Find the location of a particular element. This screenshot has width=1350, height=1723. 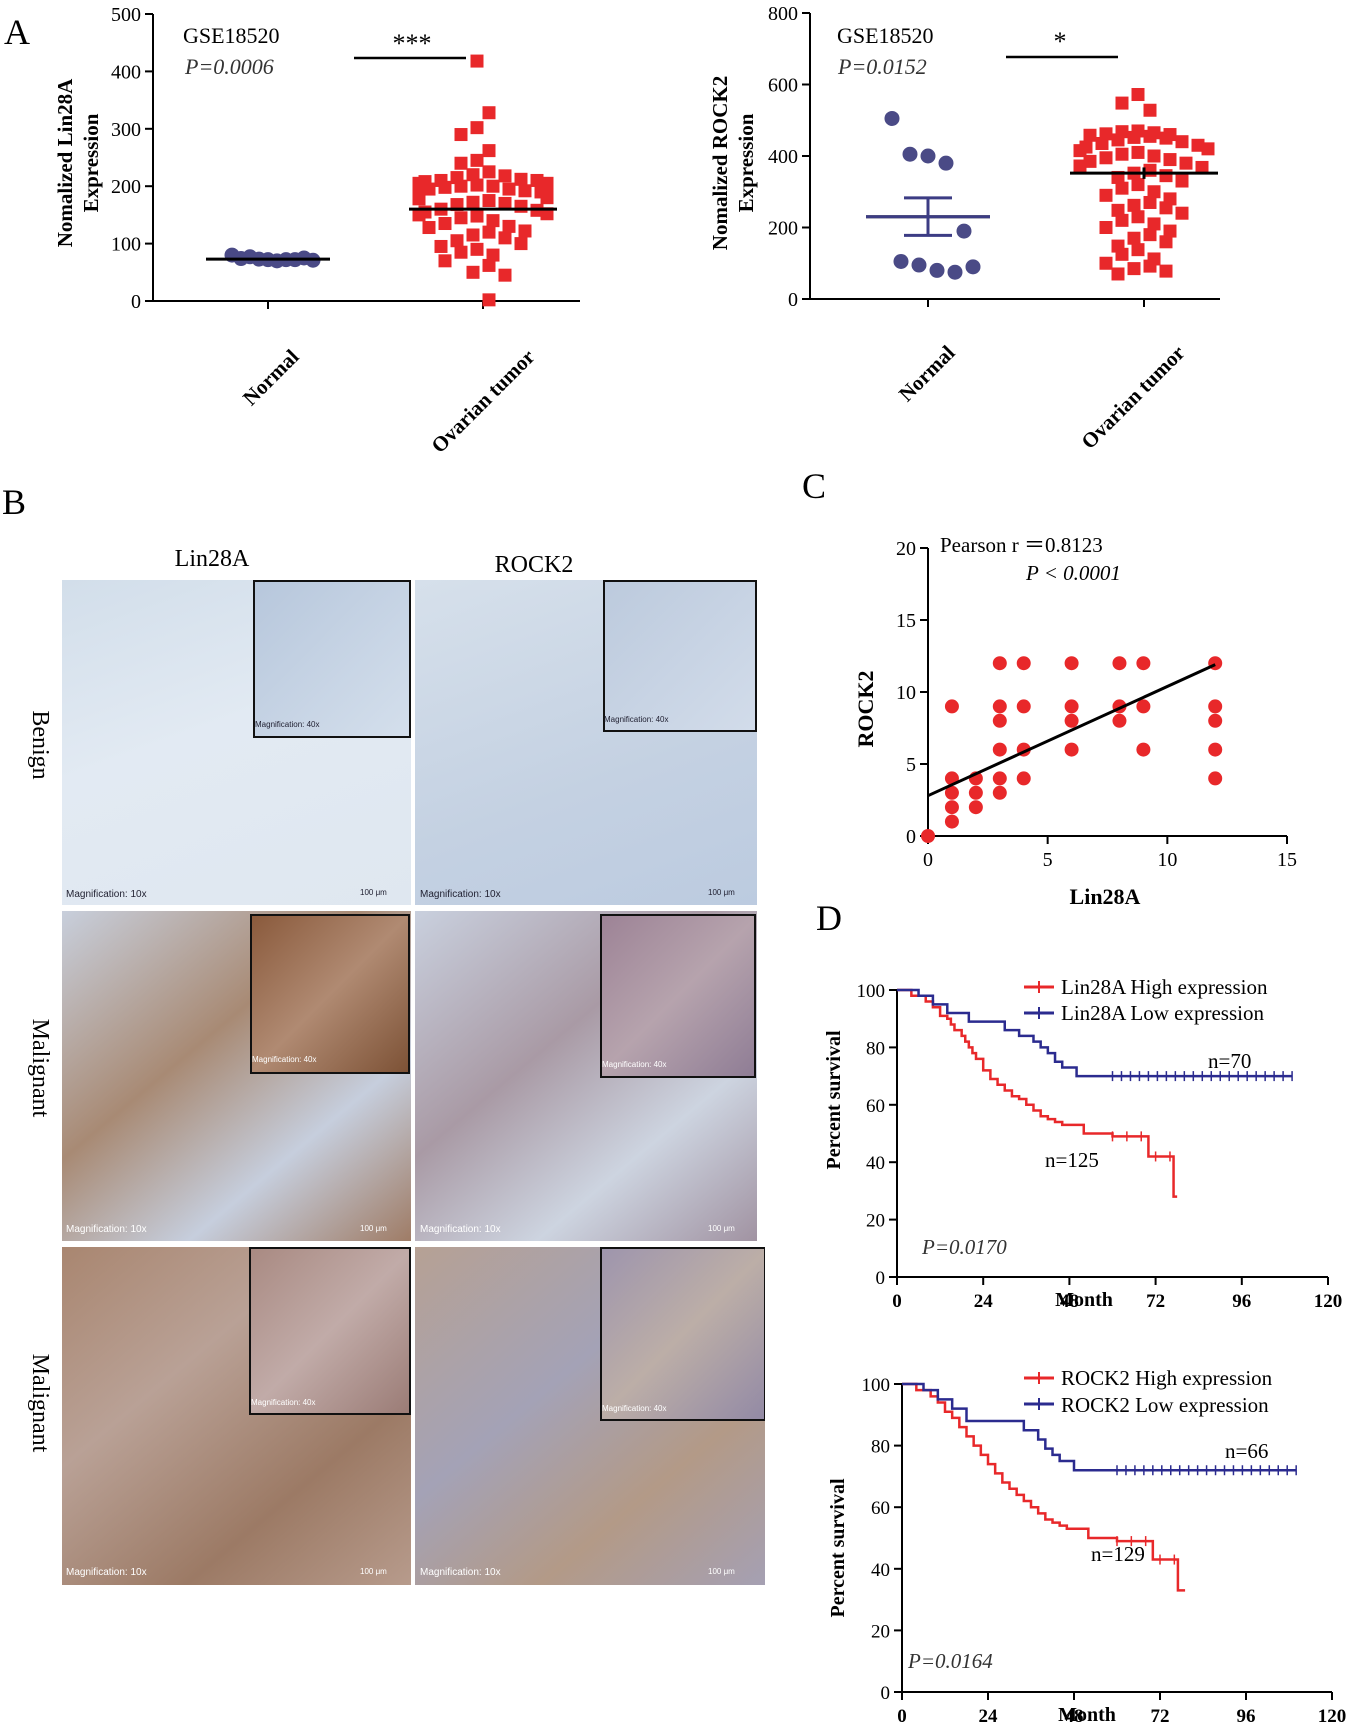

scale-label-5: 100 μm is located at coordinates (373, 1571).